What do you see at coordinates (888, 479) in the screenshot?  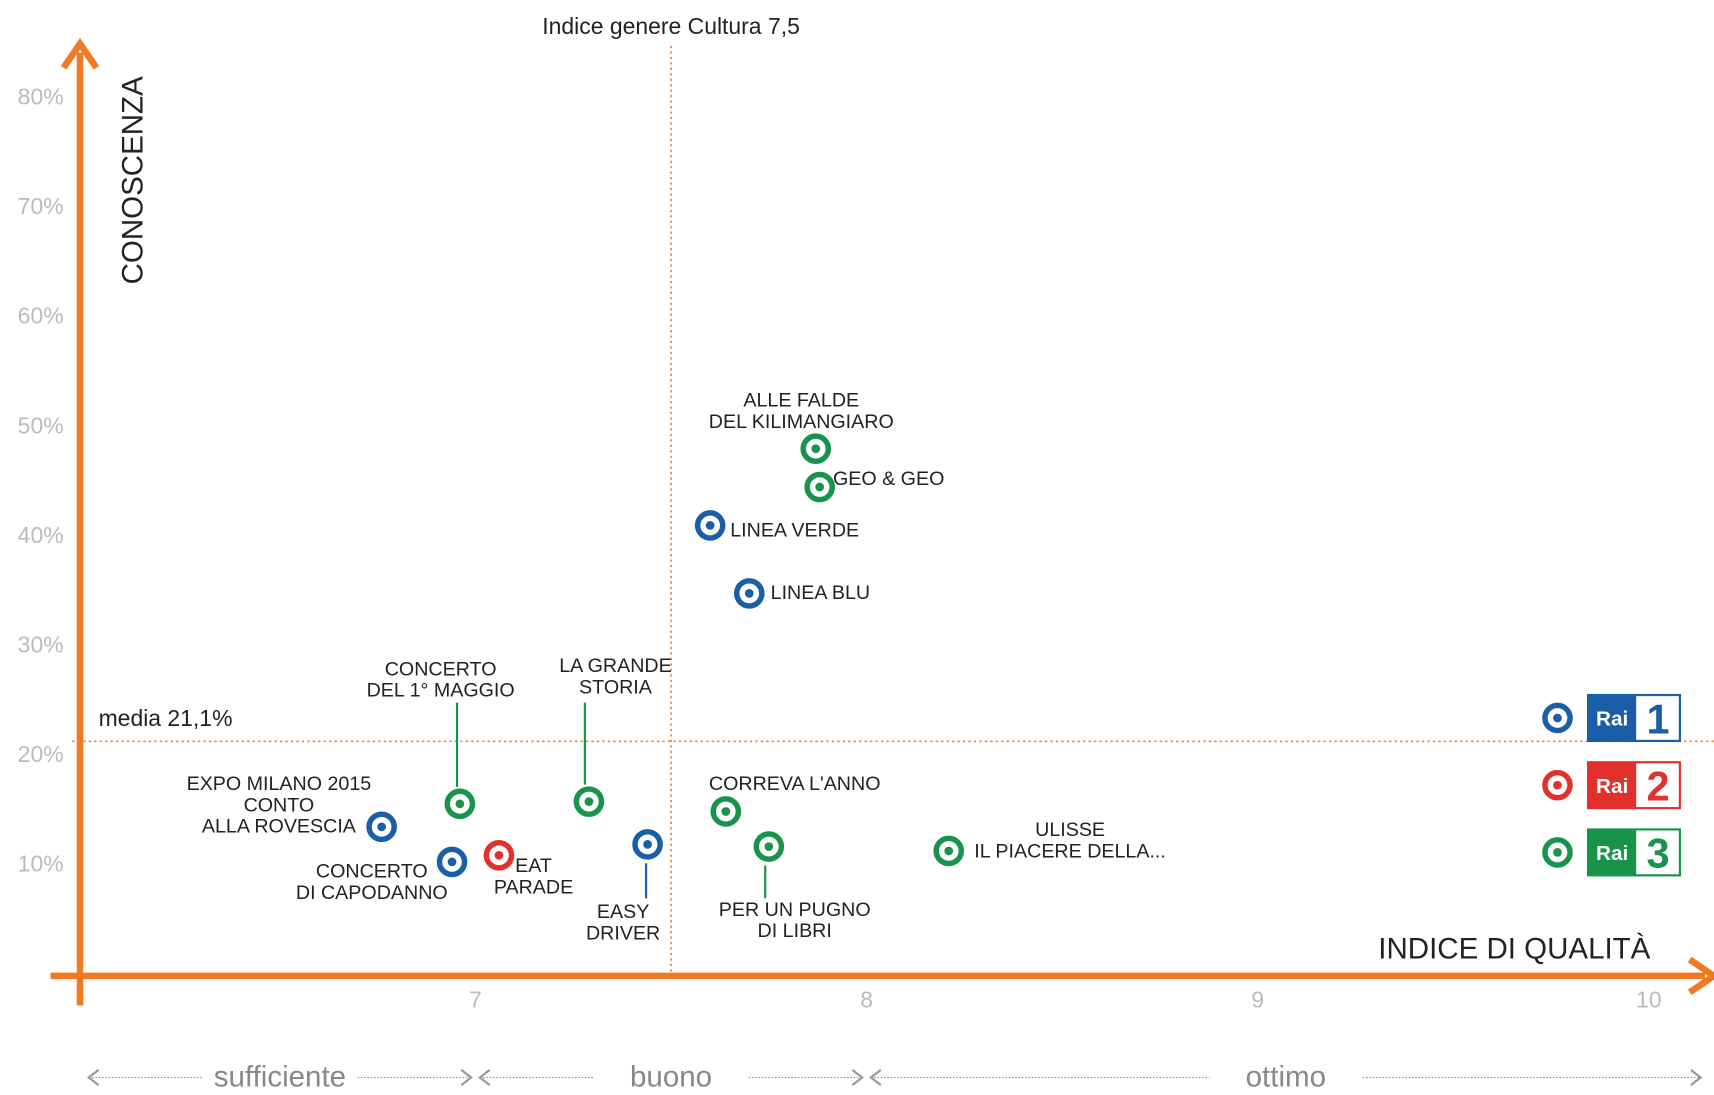 I see `point-label: GEO & GEO` at bounding box center [888, 479].